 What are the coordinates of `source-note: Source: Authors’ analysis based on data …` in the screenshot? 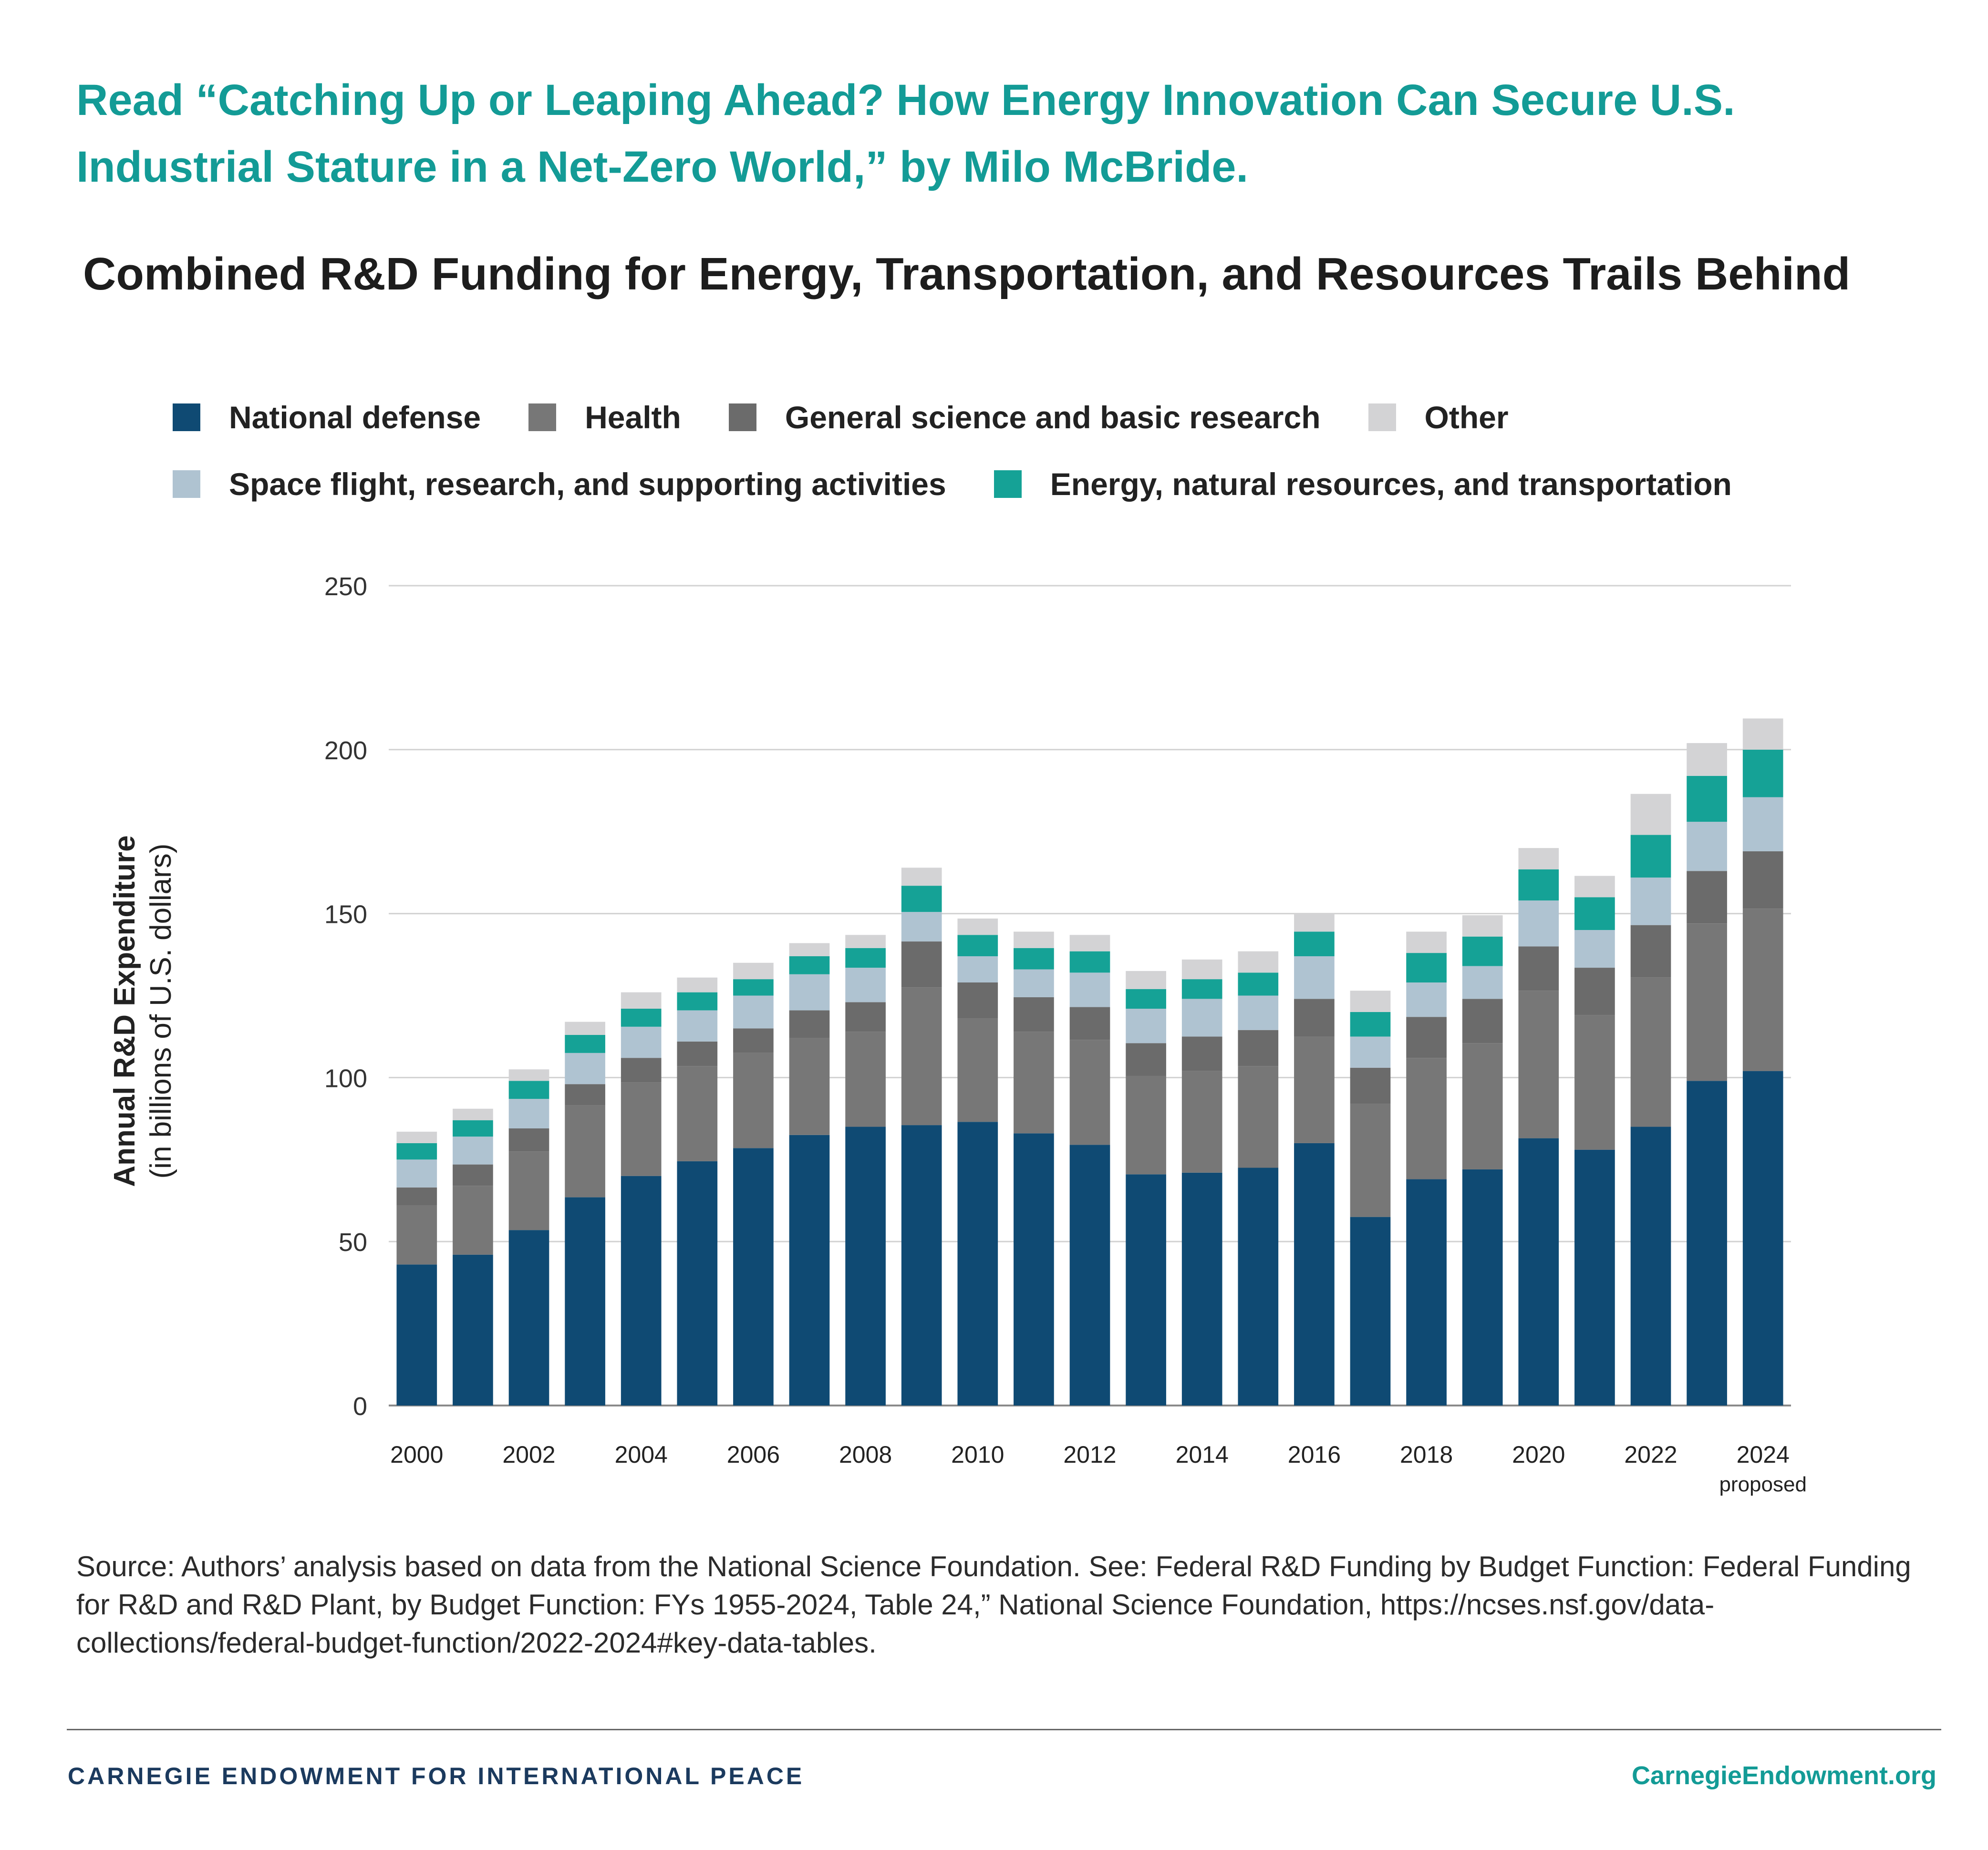 It's located at (994, 1605).